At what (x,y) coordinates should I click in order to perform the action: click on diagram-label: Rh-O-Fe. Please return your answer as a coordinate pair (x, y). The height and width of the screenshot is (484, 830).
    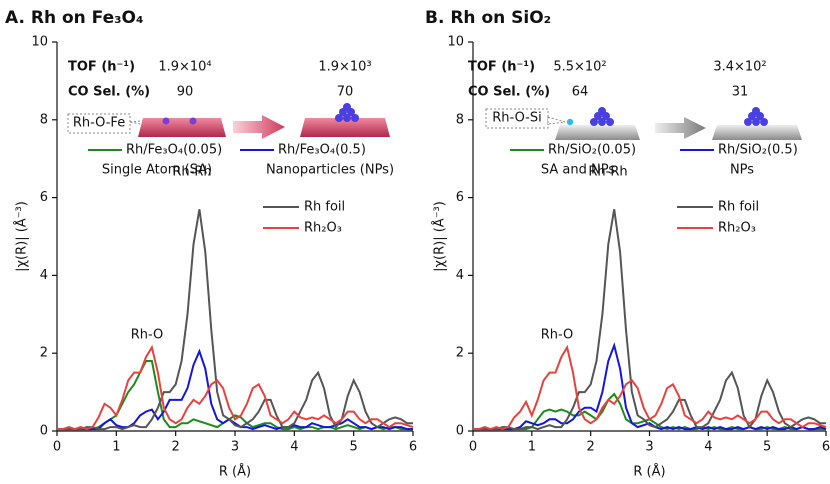
    Looking at the image, I should click on (99, 123).